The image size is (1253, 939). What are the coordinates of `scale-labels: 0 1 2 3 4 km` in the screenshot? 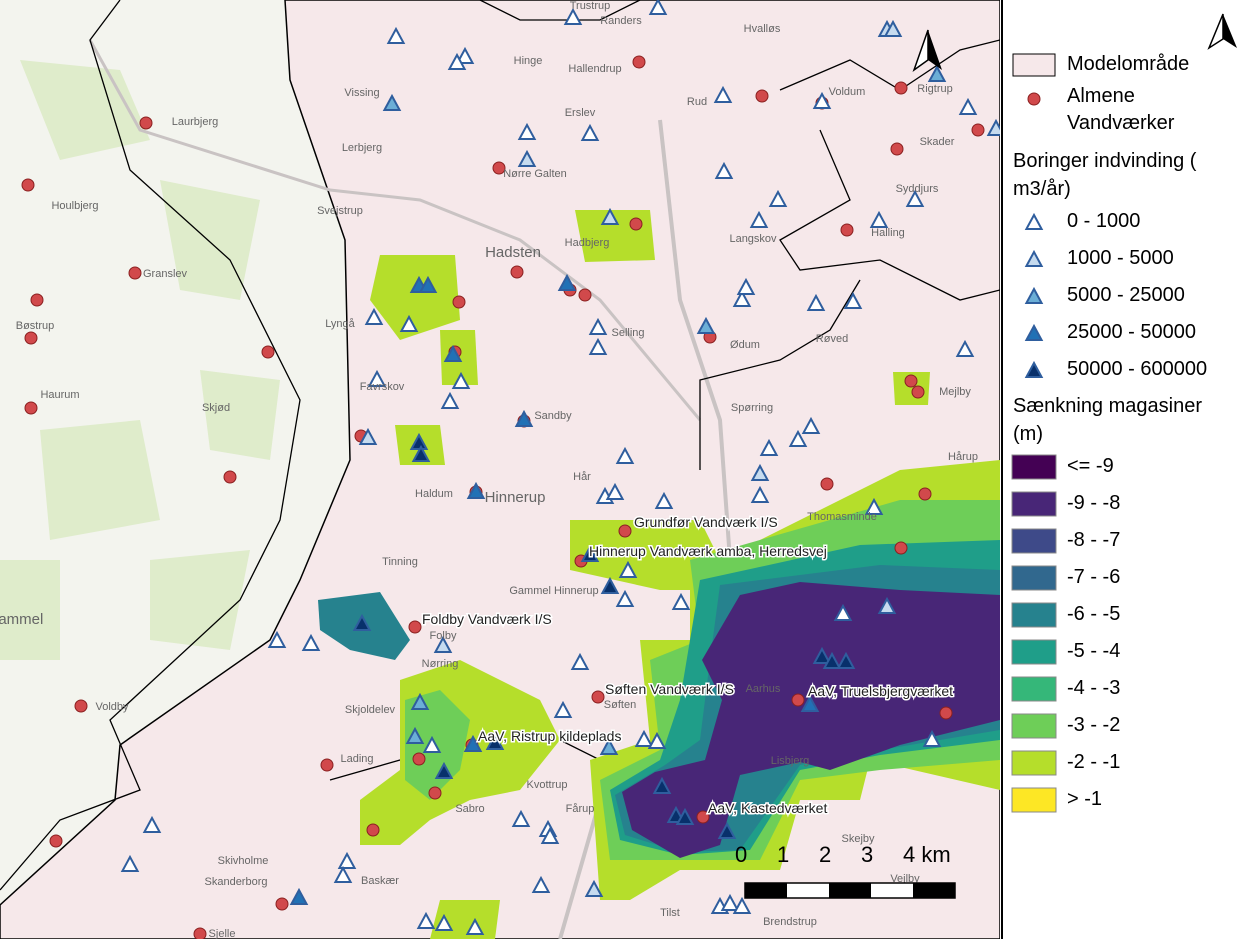 It's located at (843, 854).